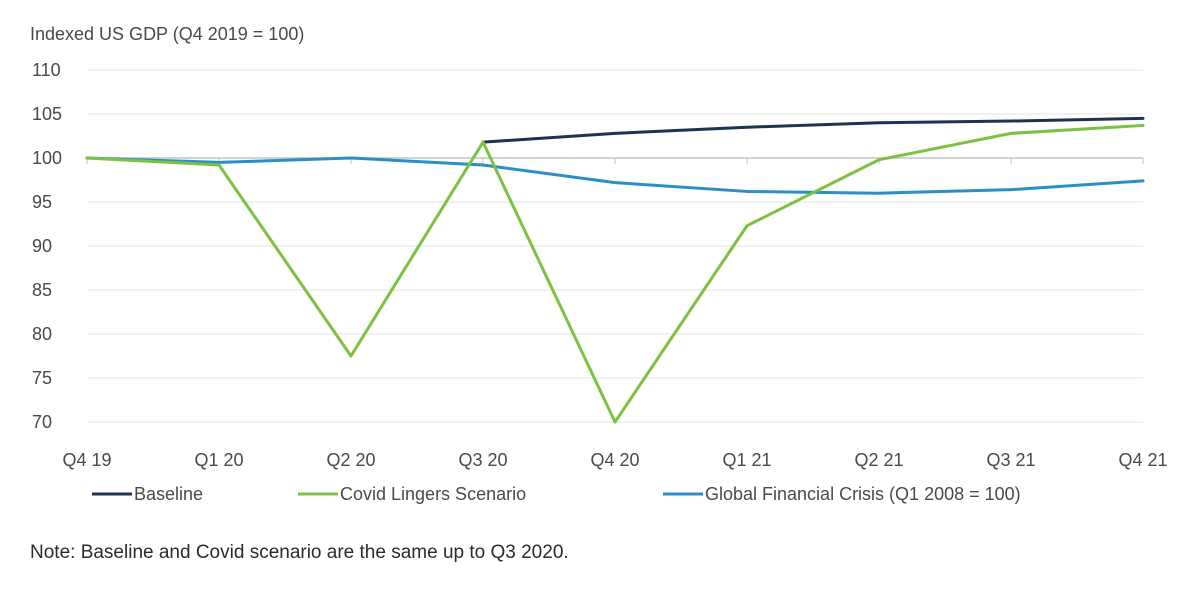 This screenshot has height=590, width=1200. What do you see at coordinates (863, 494) in the screenshot?
I see `legend-label: Global Financial Crisis (Q1 2008 = 100)` at bounding box center [863, 494].